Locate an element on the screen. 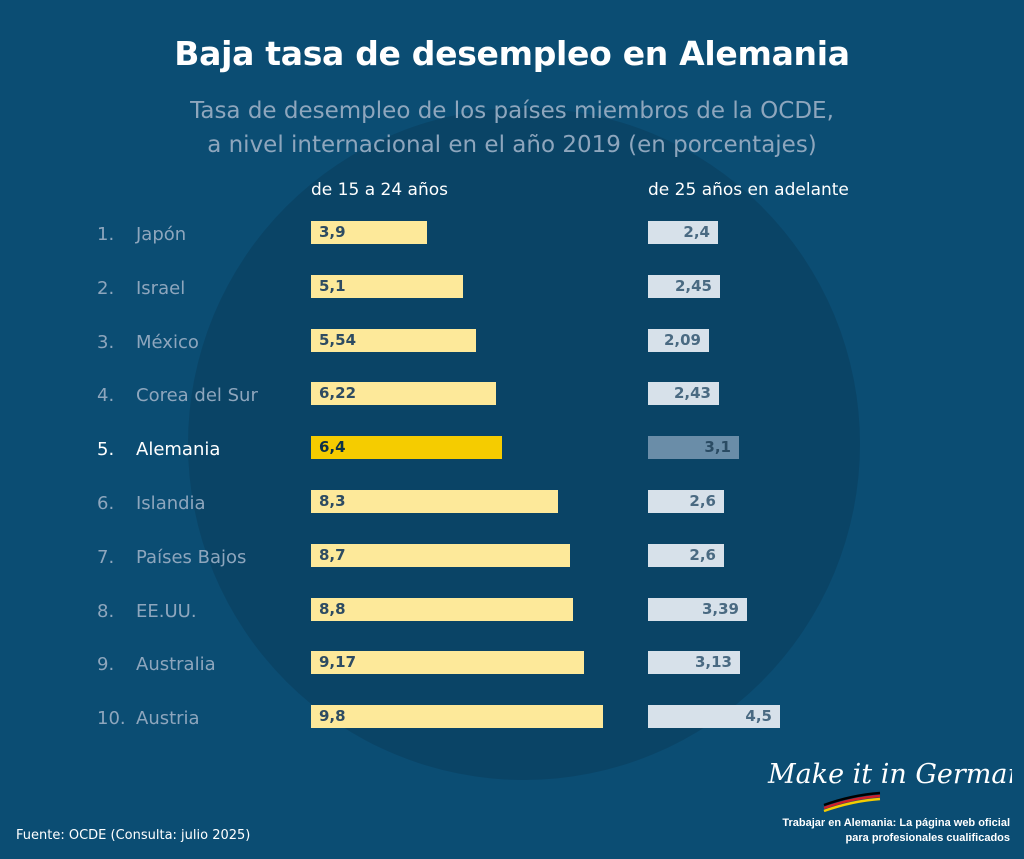  bar-older-6: 2,6 is located at coordinates (686, 555).